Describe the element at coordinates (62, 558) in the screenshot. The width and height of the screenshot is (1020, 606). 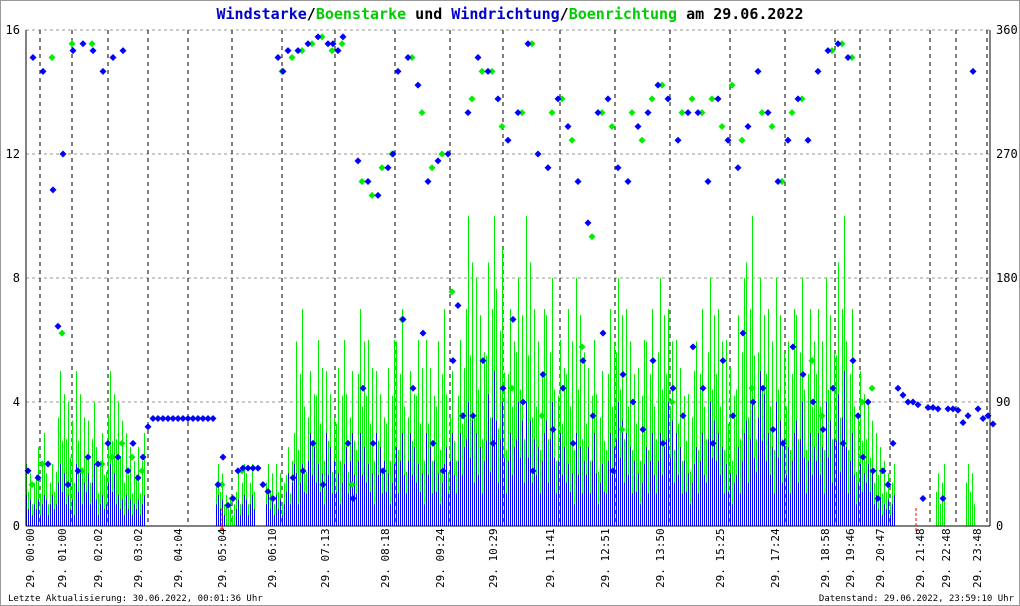
I see `x-tick-label: 29. 01:00` at that location.